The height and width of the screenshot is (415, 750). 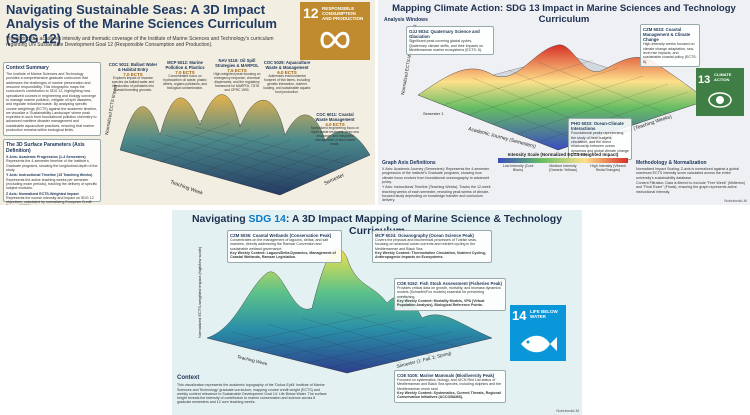 I want to click on peak-title: COC 5029: Aquaculture Waste & Management, so click(x=287, y=65).